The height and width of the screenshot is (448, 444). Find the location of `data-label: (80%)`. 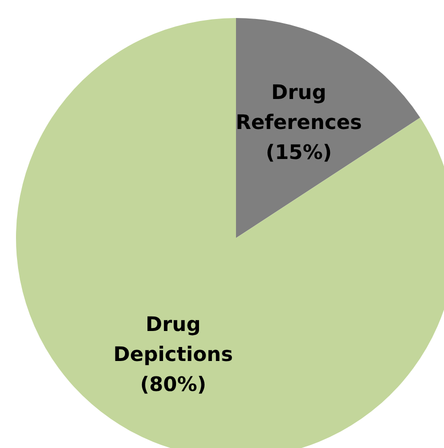

data-label: (80%) is located at coordinates (173, 384).